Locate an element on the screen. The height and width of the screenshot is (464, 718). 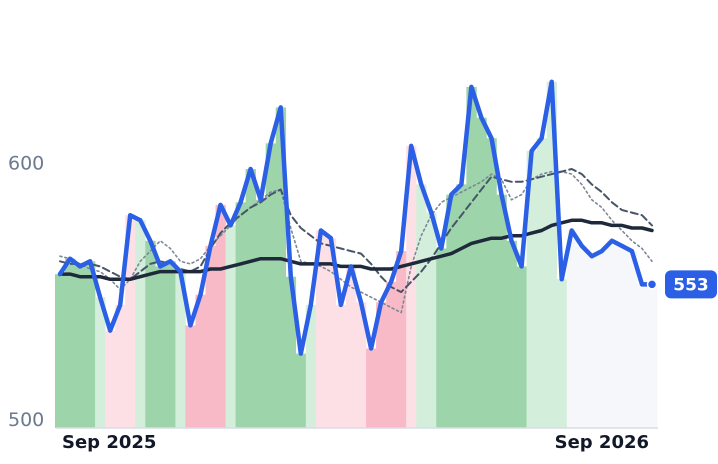
y-tick-label: 600 is located at coordinates (26, 163).